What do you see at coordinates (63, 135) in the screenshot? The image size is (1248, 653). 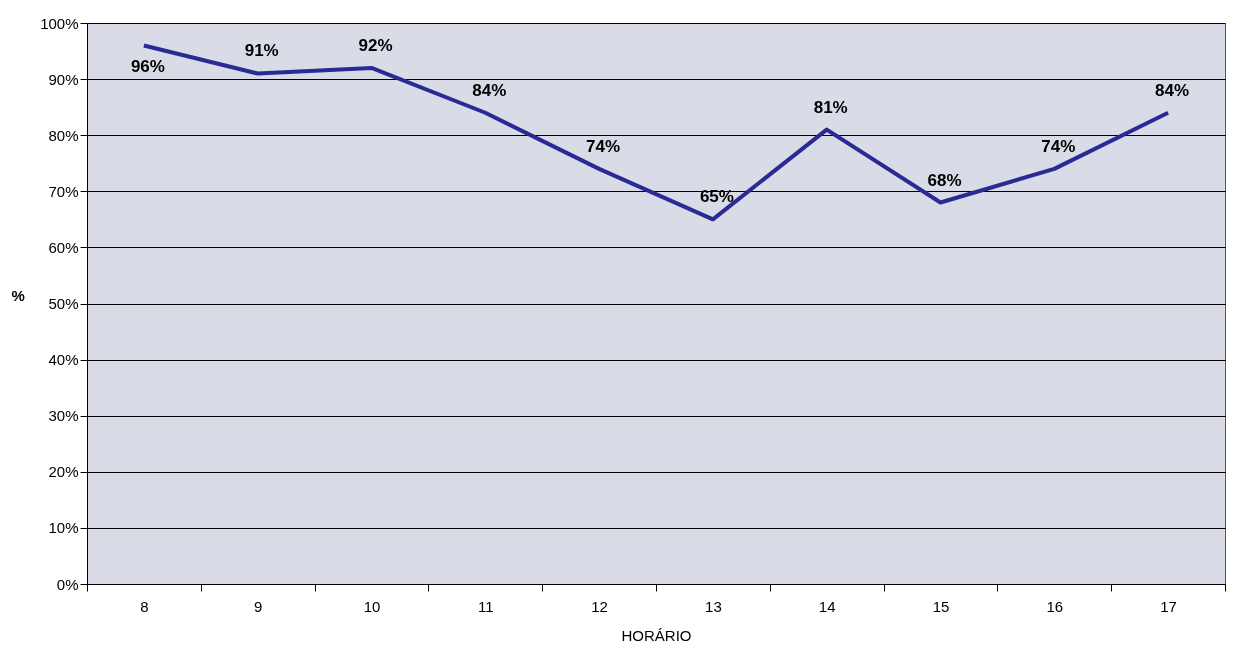 I see `y-tick-label: 80%` at bounding box center [63, 135].